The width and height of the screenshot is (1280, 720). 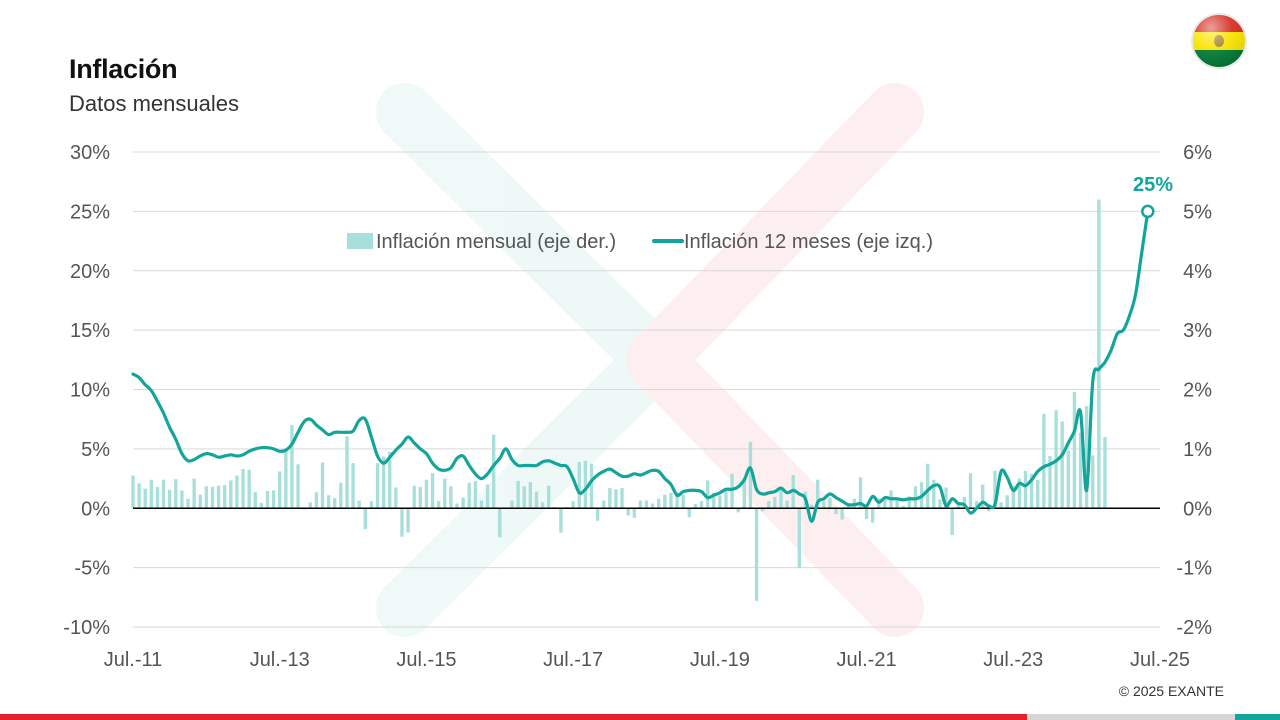 What do you see at coordinates (95, 509) in the screenshot?
I see `left-axis-tick-label: 0%` at bounding box center [95, 509].